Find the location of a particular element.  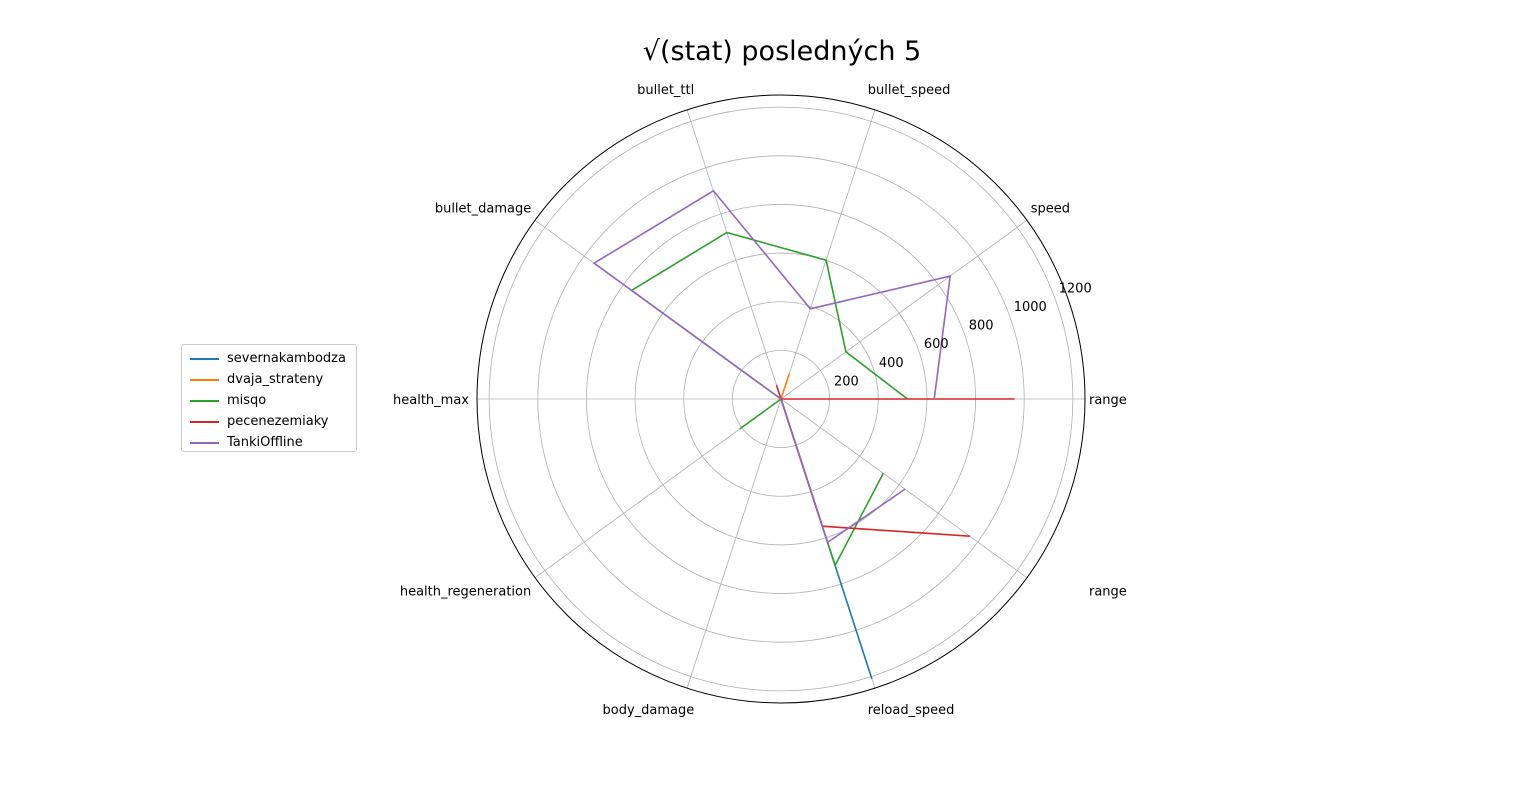

spoke-range is located at coordinates (904, 488).